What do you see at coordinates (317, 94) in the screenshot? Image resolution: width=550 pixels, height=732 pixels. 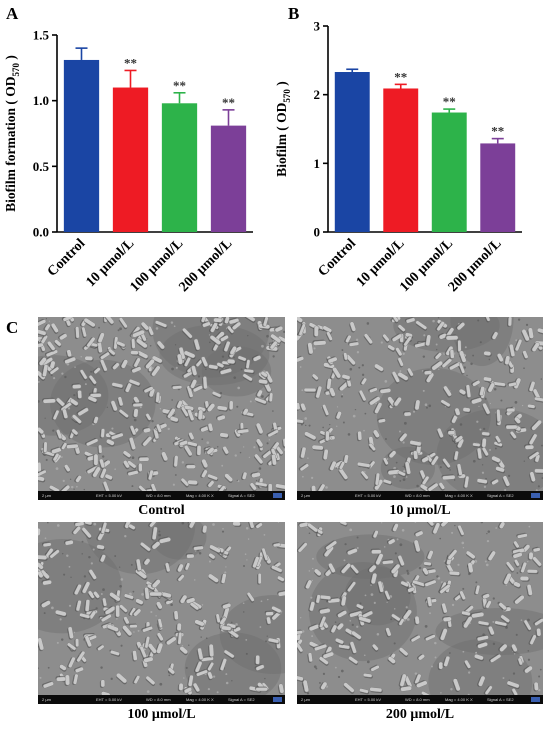 I see `y-tick-label: 2` at bounding box center [317, 94].